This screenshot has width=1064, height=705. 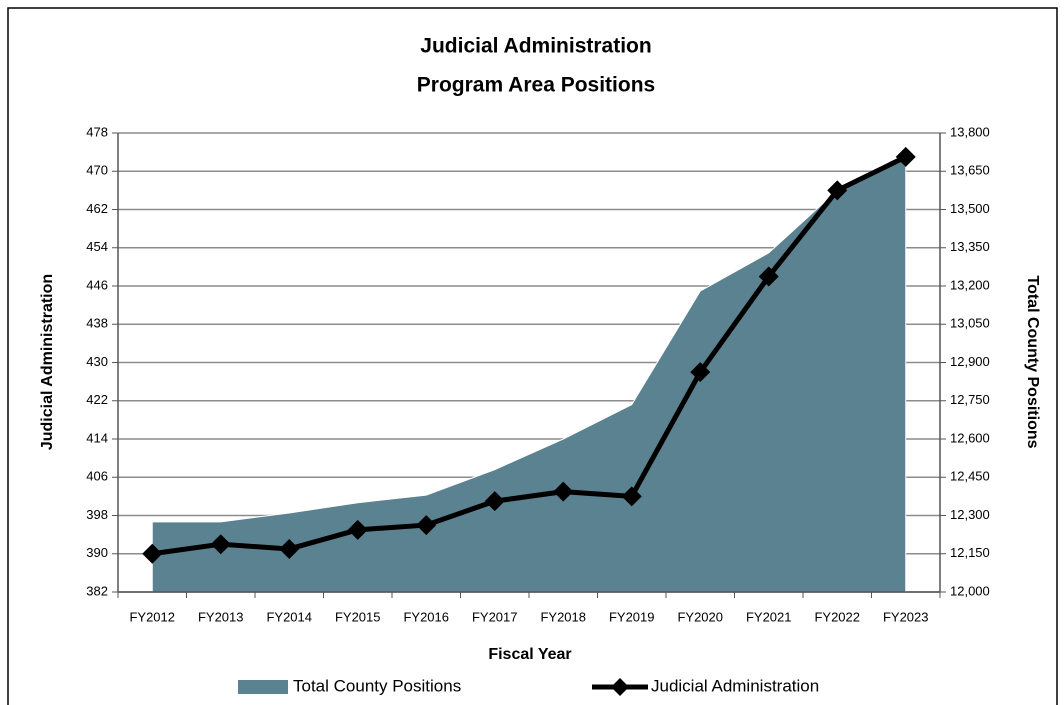 What do you see at coordinates (970, 170) in the screenshot?
I see `y2-tick-label: 13,650` at bounding box center [970, 170].